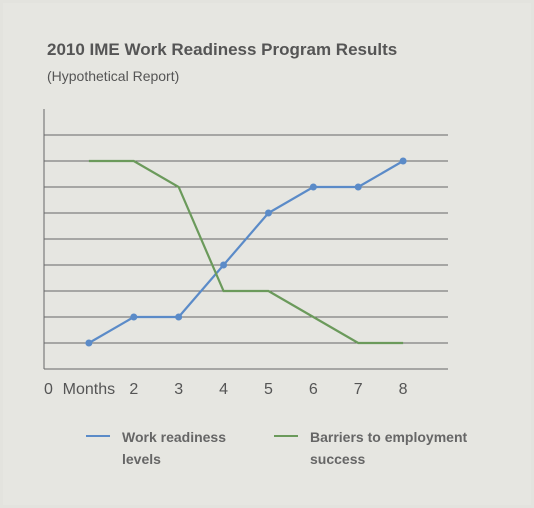 The width and height of the screenshot is (534, 508). I want to click on x-tick-label: Months, so click(89, 389).